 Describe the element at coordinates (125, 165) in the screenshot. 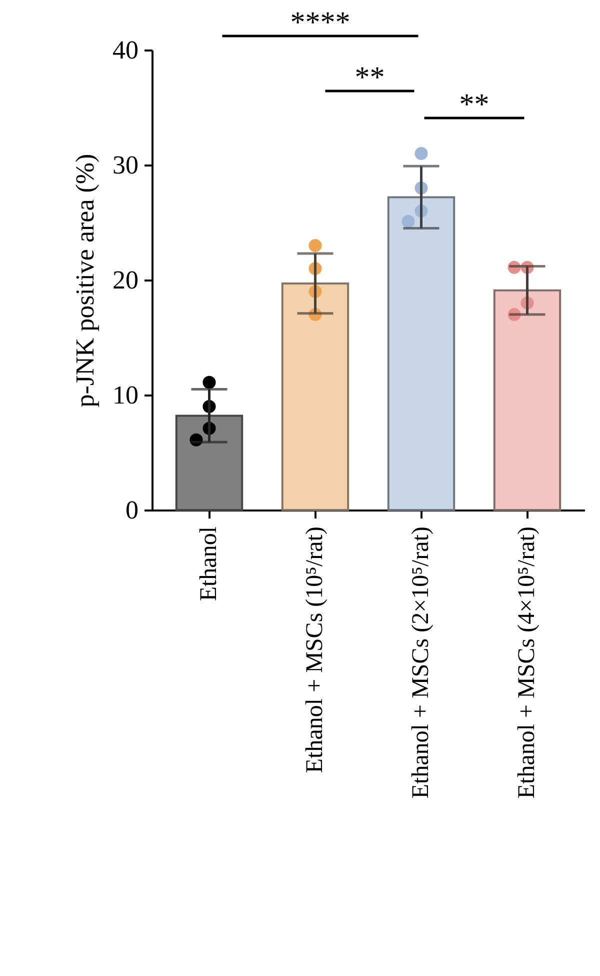

I see `y-tick-label: 30` at that location.